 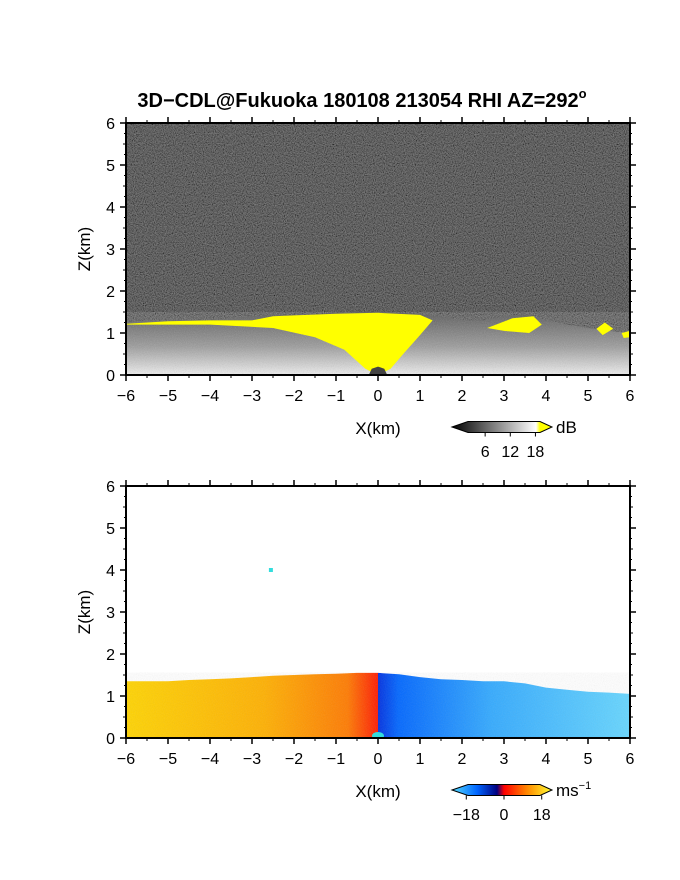 I want to click on velocity-origin-spot, so click(x=378, y=735).